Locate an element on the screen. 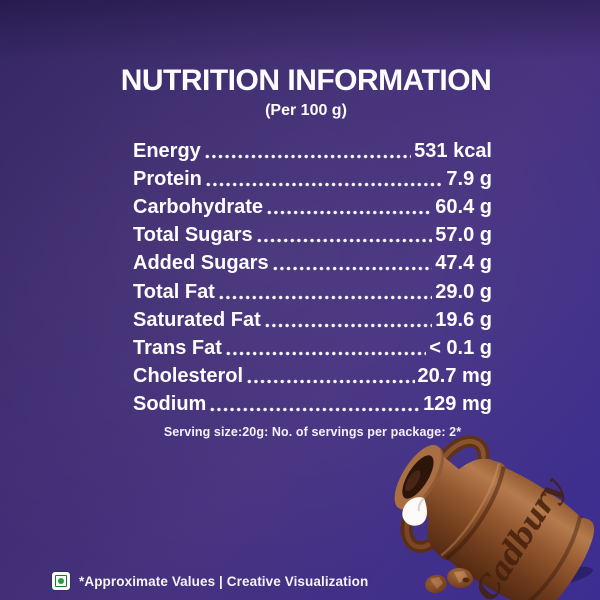 Image resolution: width=600 pixels, height=600 pixels. milk-drop-shade is located at coordinates (421, 504).